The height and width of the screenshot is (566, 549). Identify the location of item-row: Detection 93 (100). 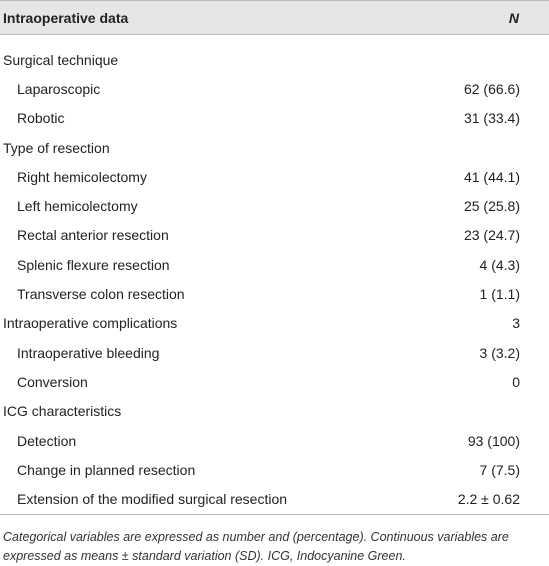
(274, 440).